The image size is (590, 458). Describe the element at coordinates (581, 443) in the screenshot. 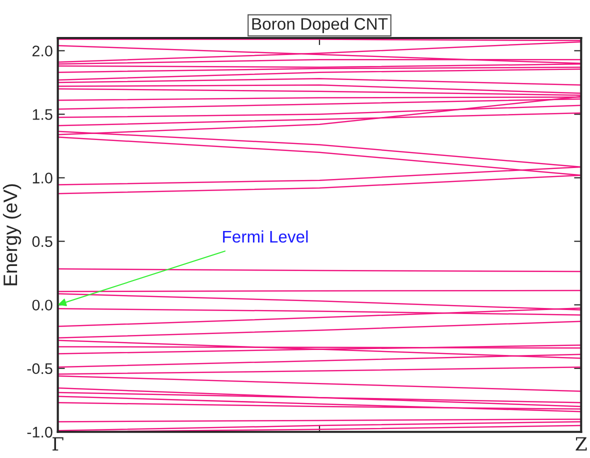

I see `x-tick-label: Z` at that location.